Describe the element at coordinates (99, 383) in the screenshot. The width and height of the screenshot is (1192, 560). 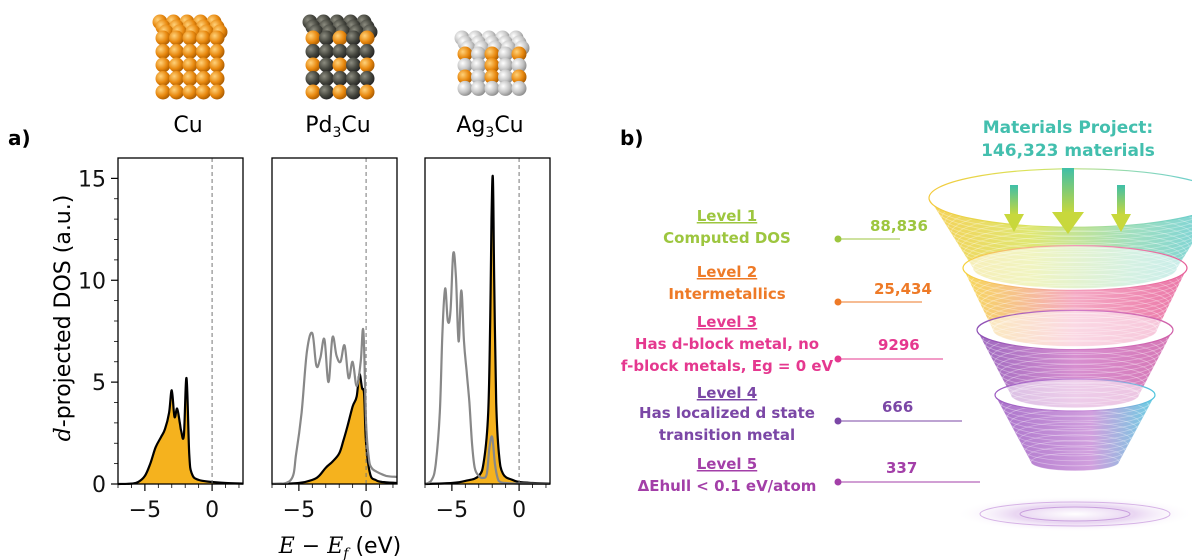
I see `y-tick-label: 5` at that location.